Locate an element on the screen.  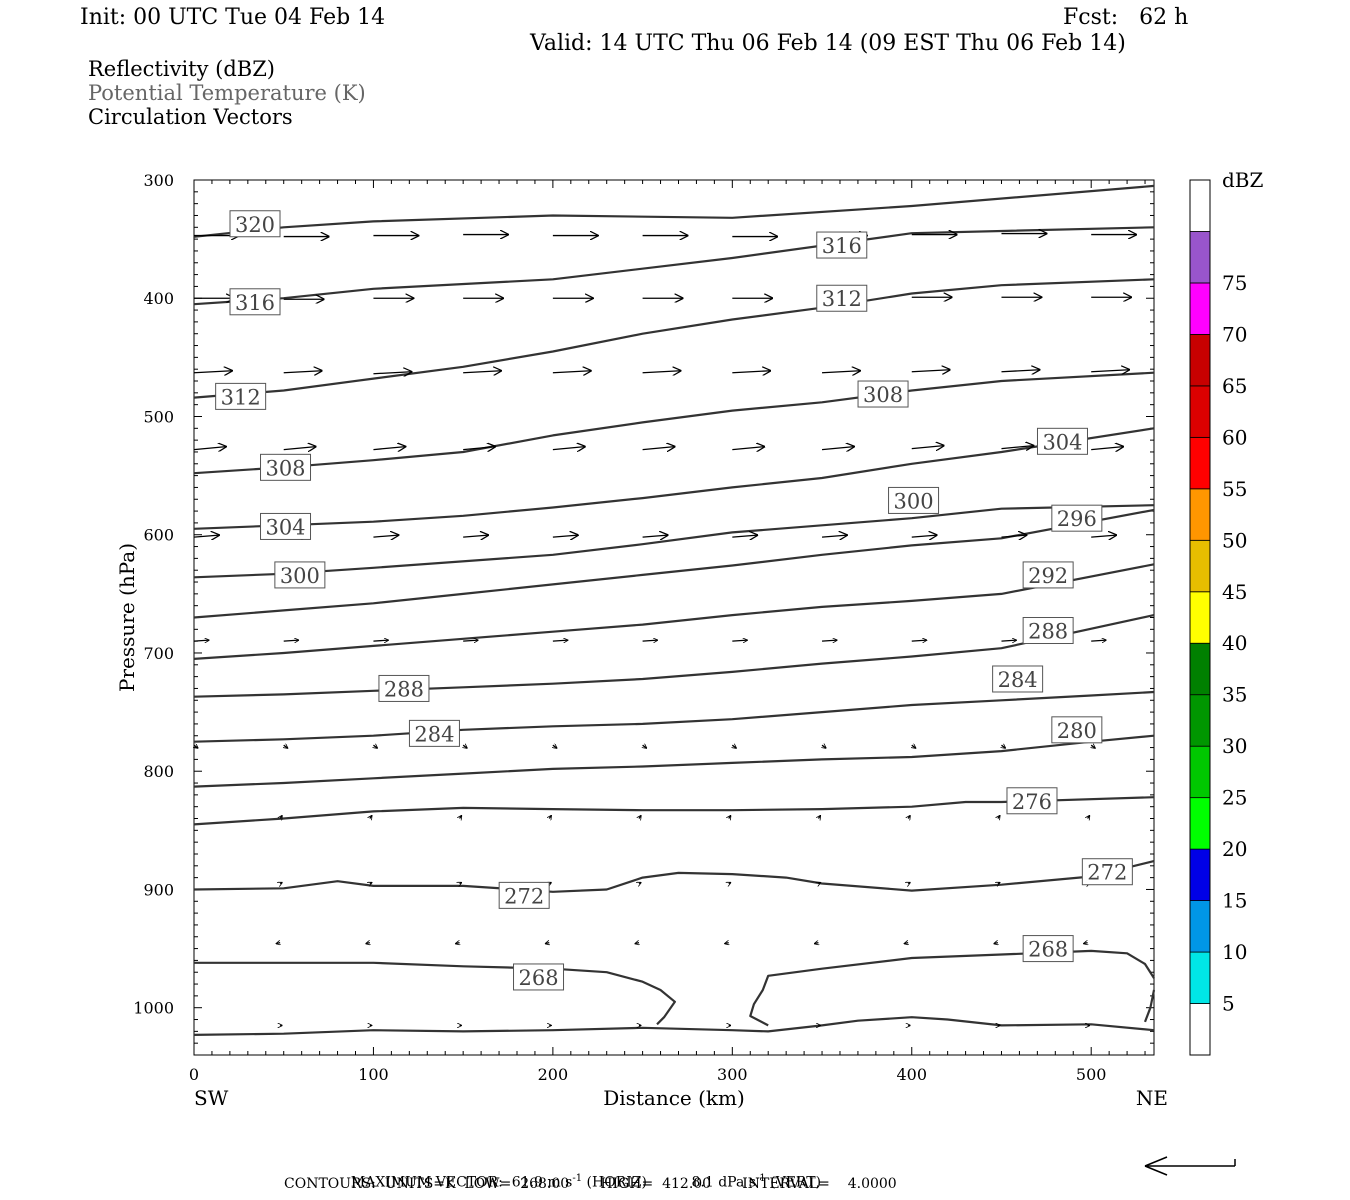
colorbar-level-label: 55 is located at coordinates (1234, 489).